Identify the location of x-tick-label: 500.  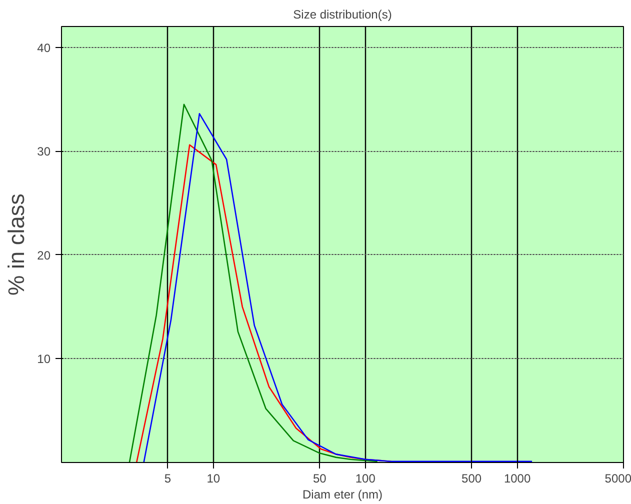
(472, 479).